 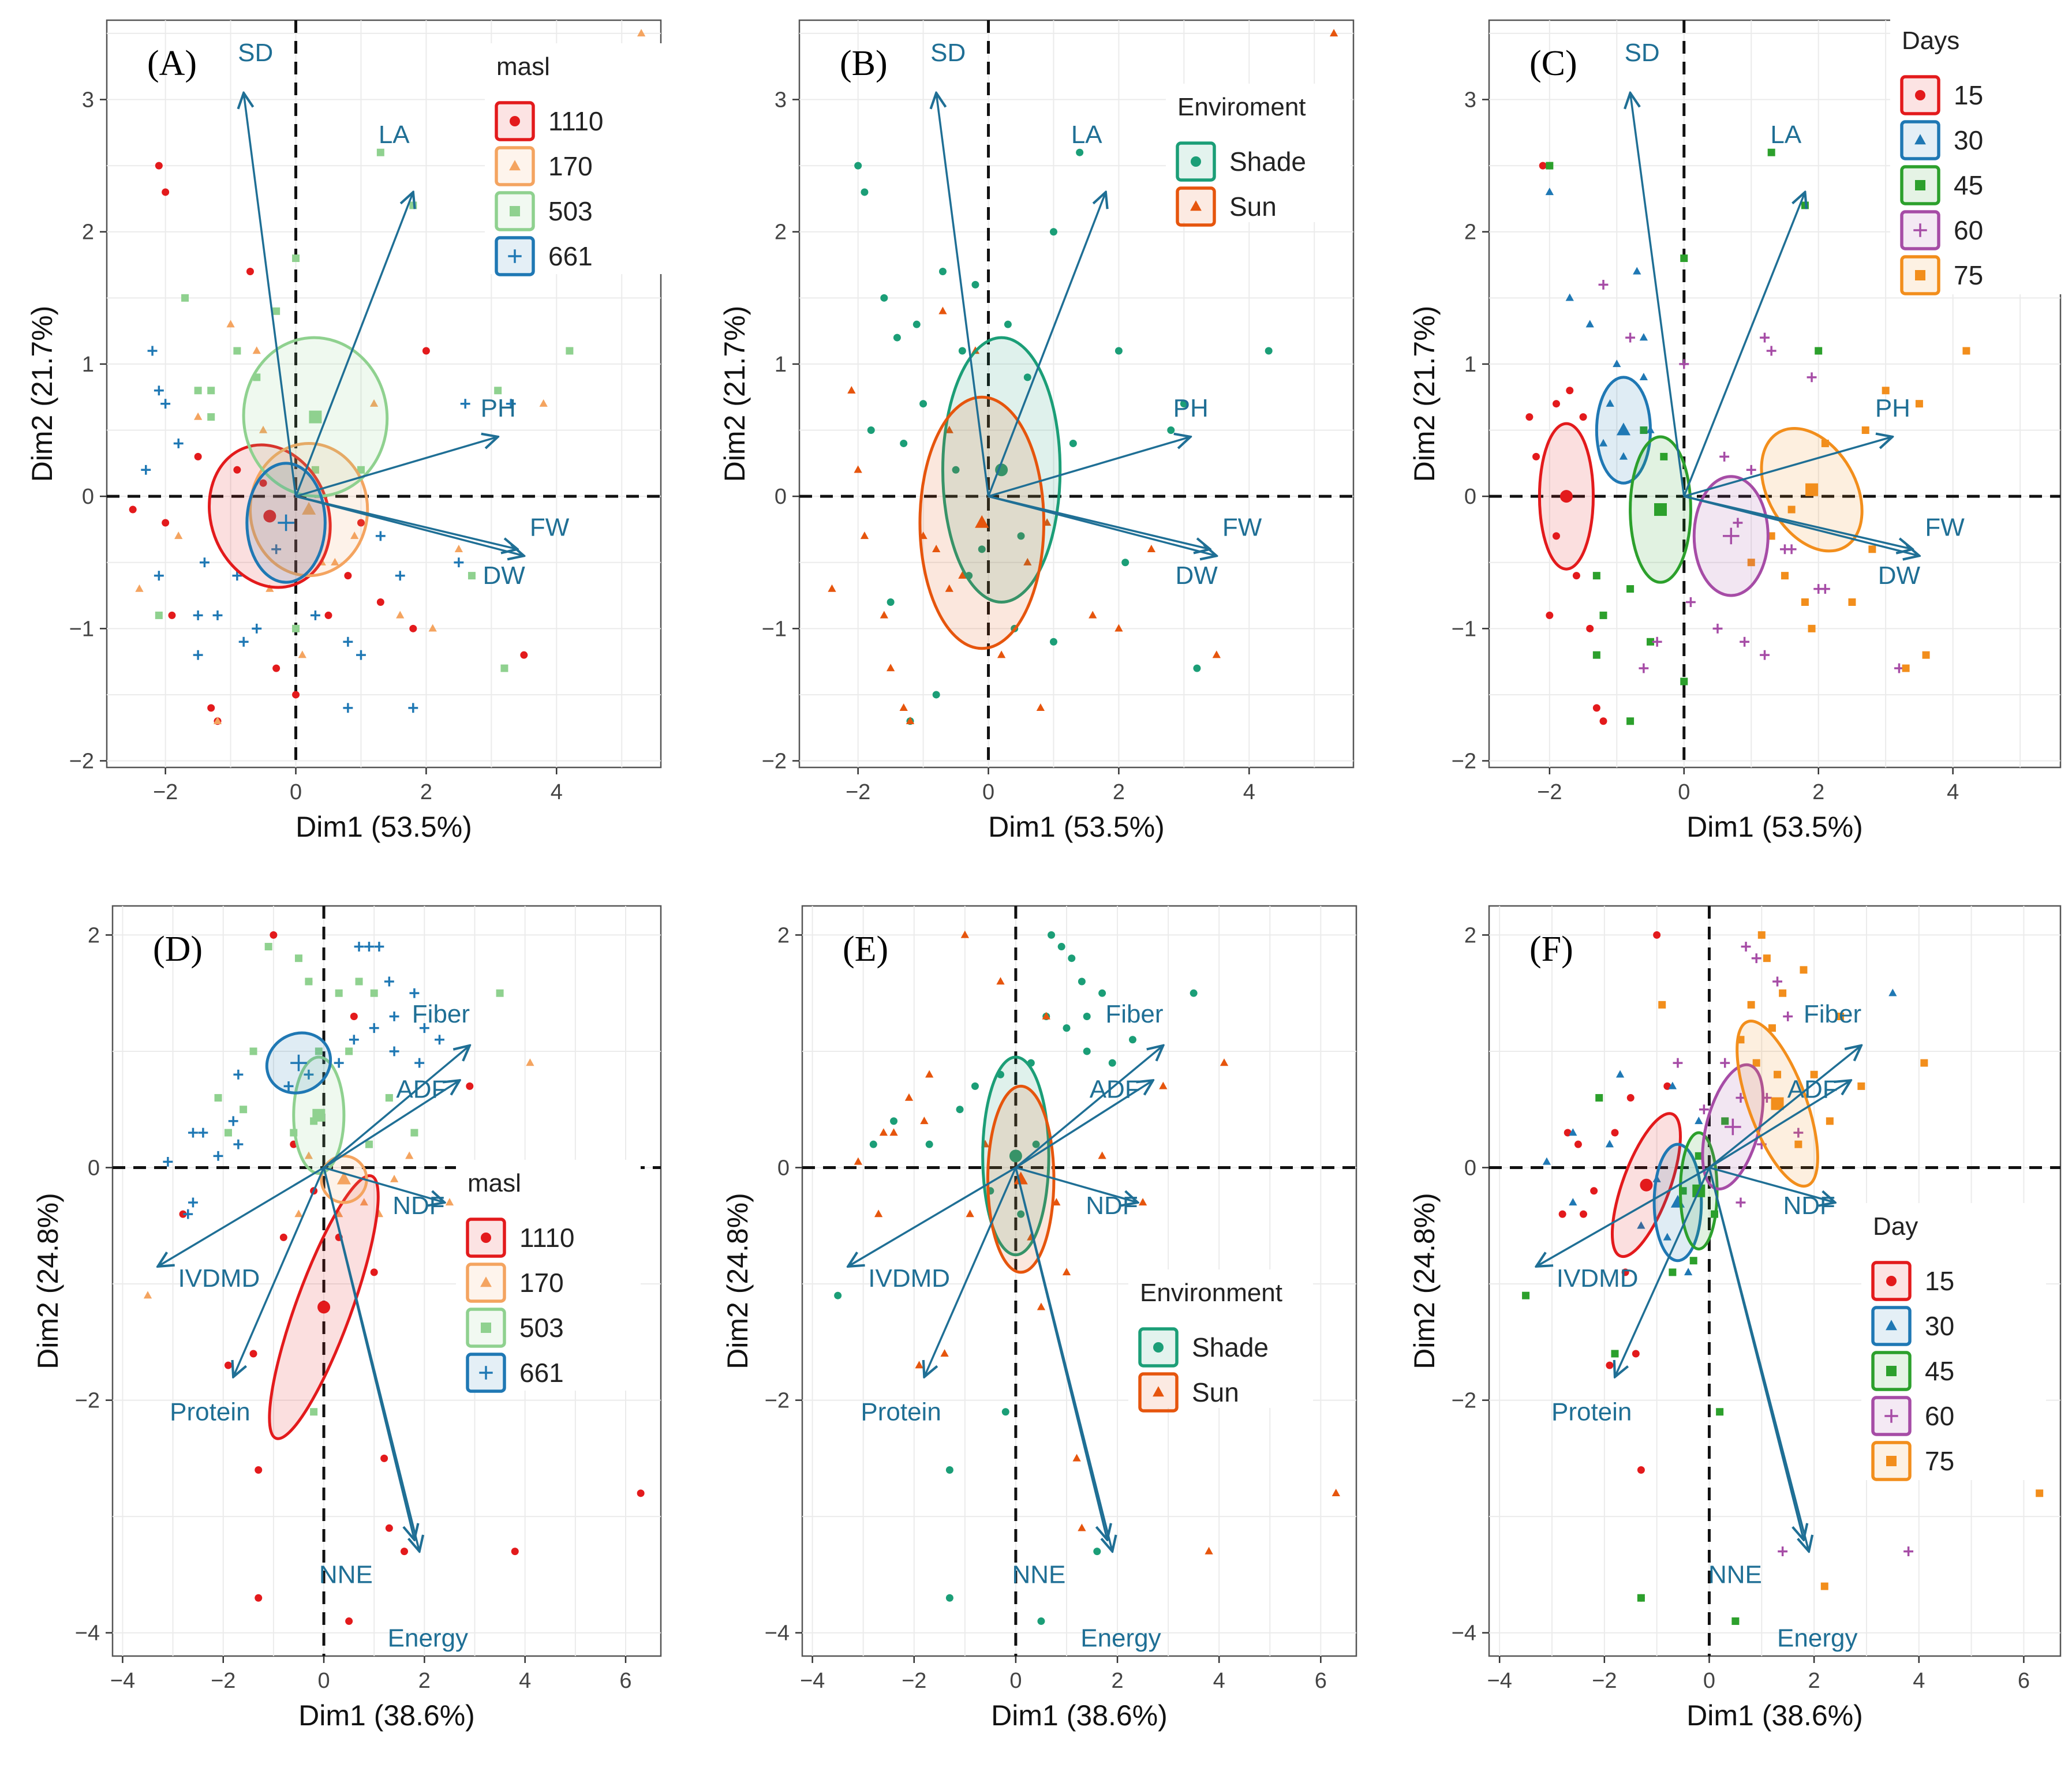 What do you see at coordinates (210, 1412) in the screenshot?
I see `vector-label-protein: Protein` at bounding box center [210, 1412].